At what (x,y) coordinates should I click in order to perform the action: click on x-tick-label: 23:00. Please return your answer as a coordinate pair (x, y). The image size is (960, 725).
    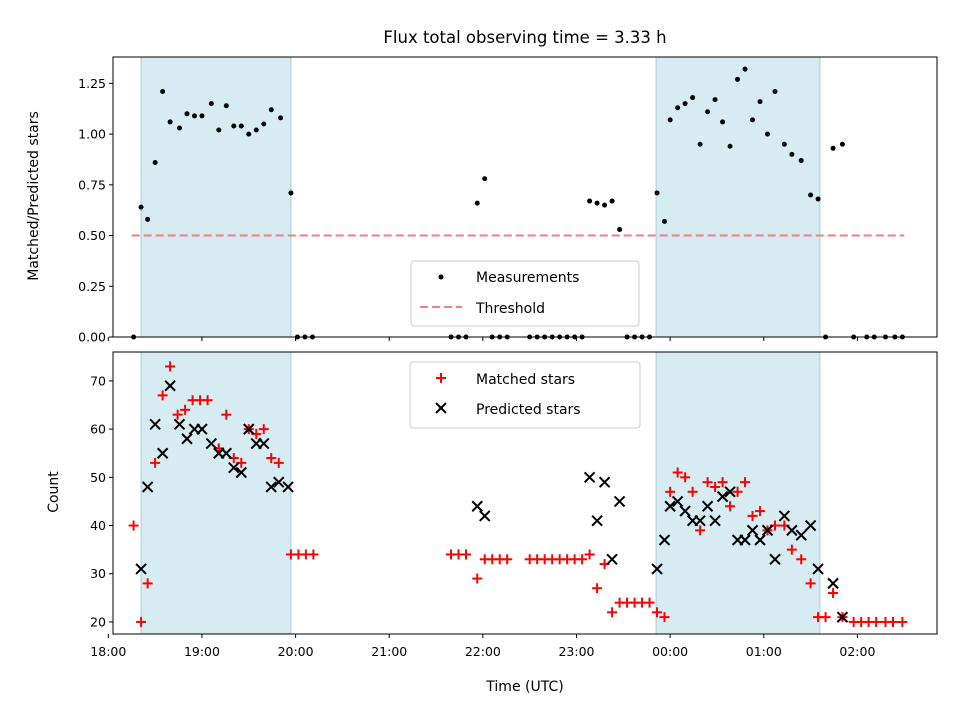
    Looking at the image, I should click on (576, 651).